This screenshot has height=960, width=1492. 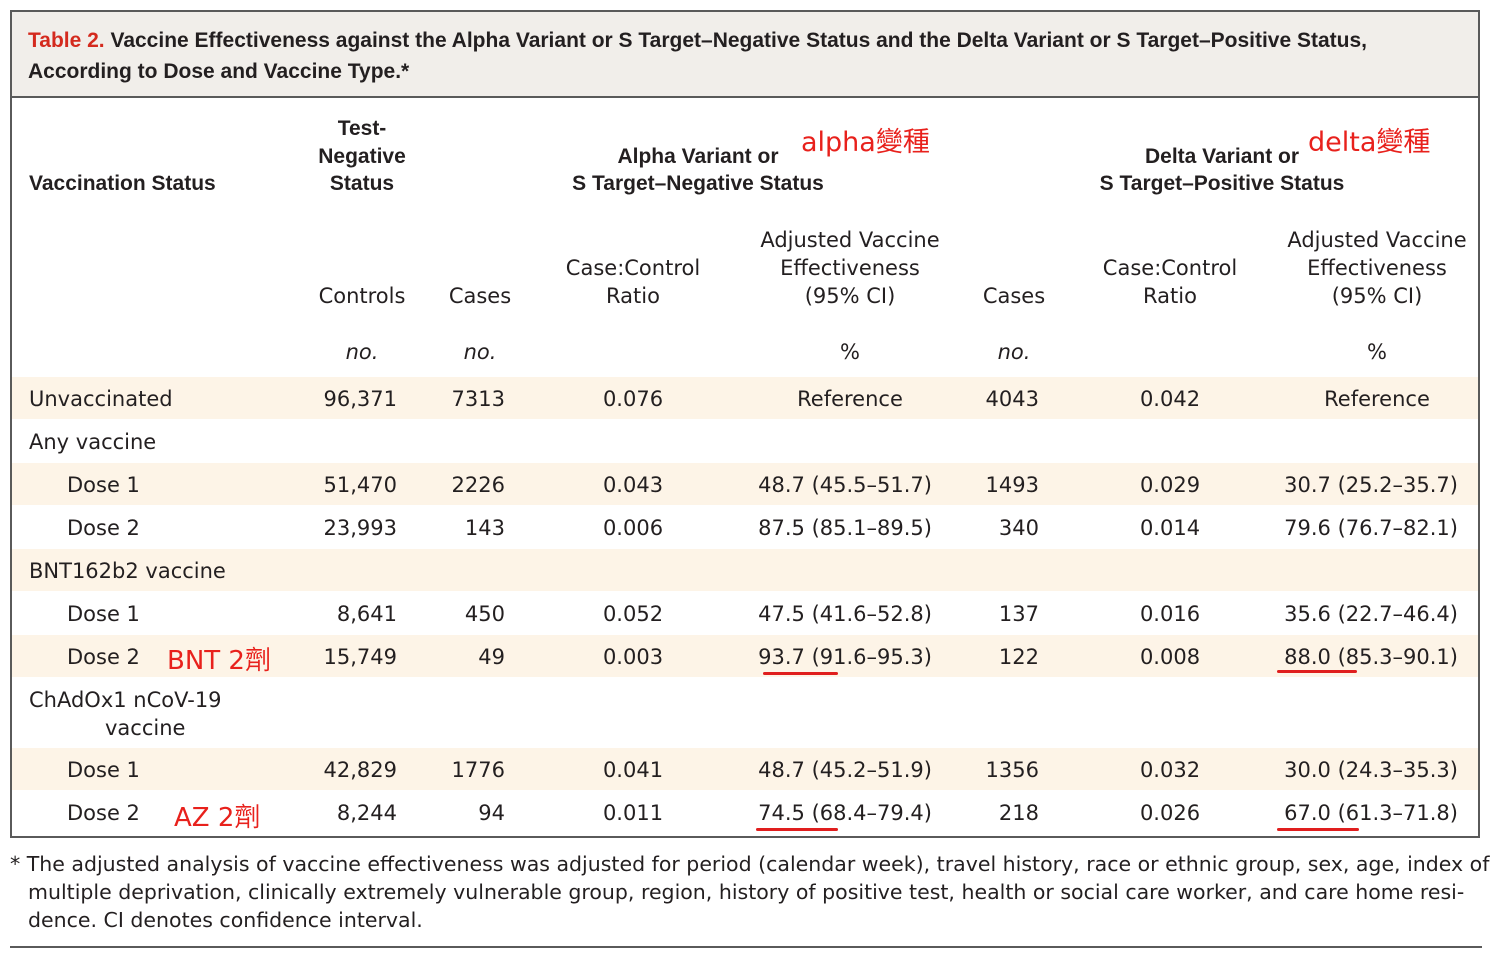 I want to click on unit-controls: no., so click(x=362, y=352).